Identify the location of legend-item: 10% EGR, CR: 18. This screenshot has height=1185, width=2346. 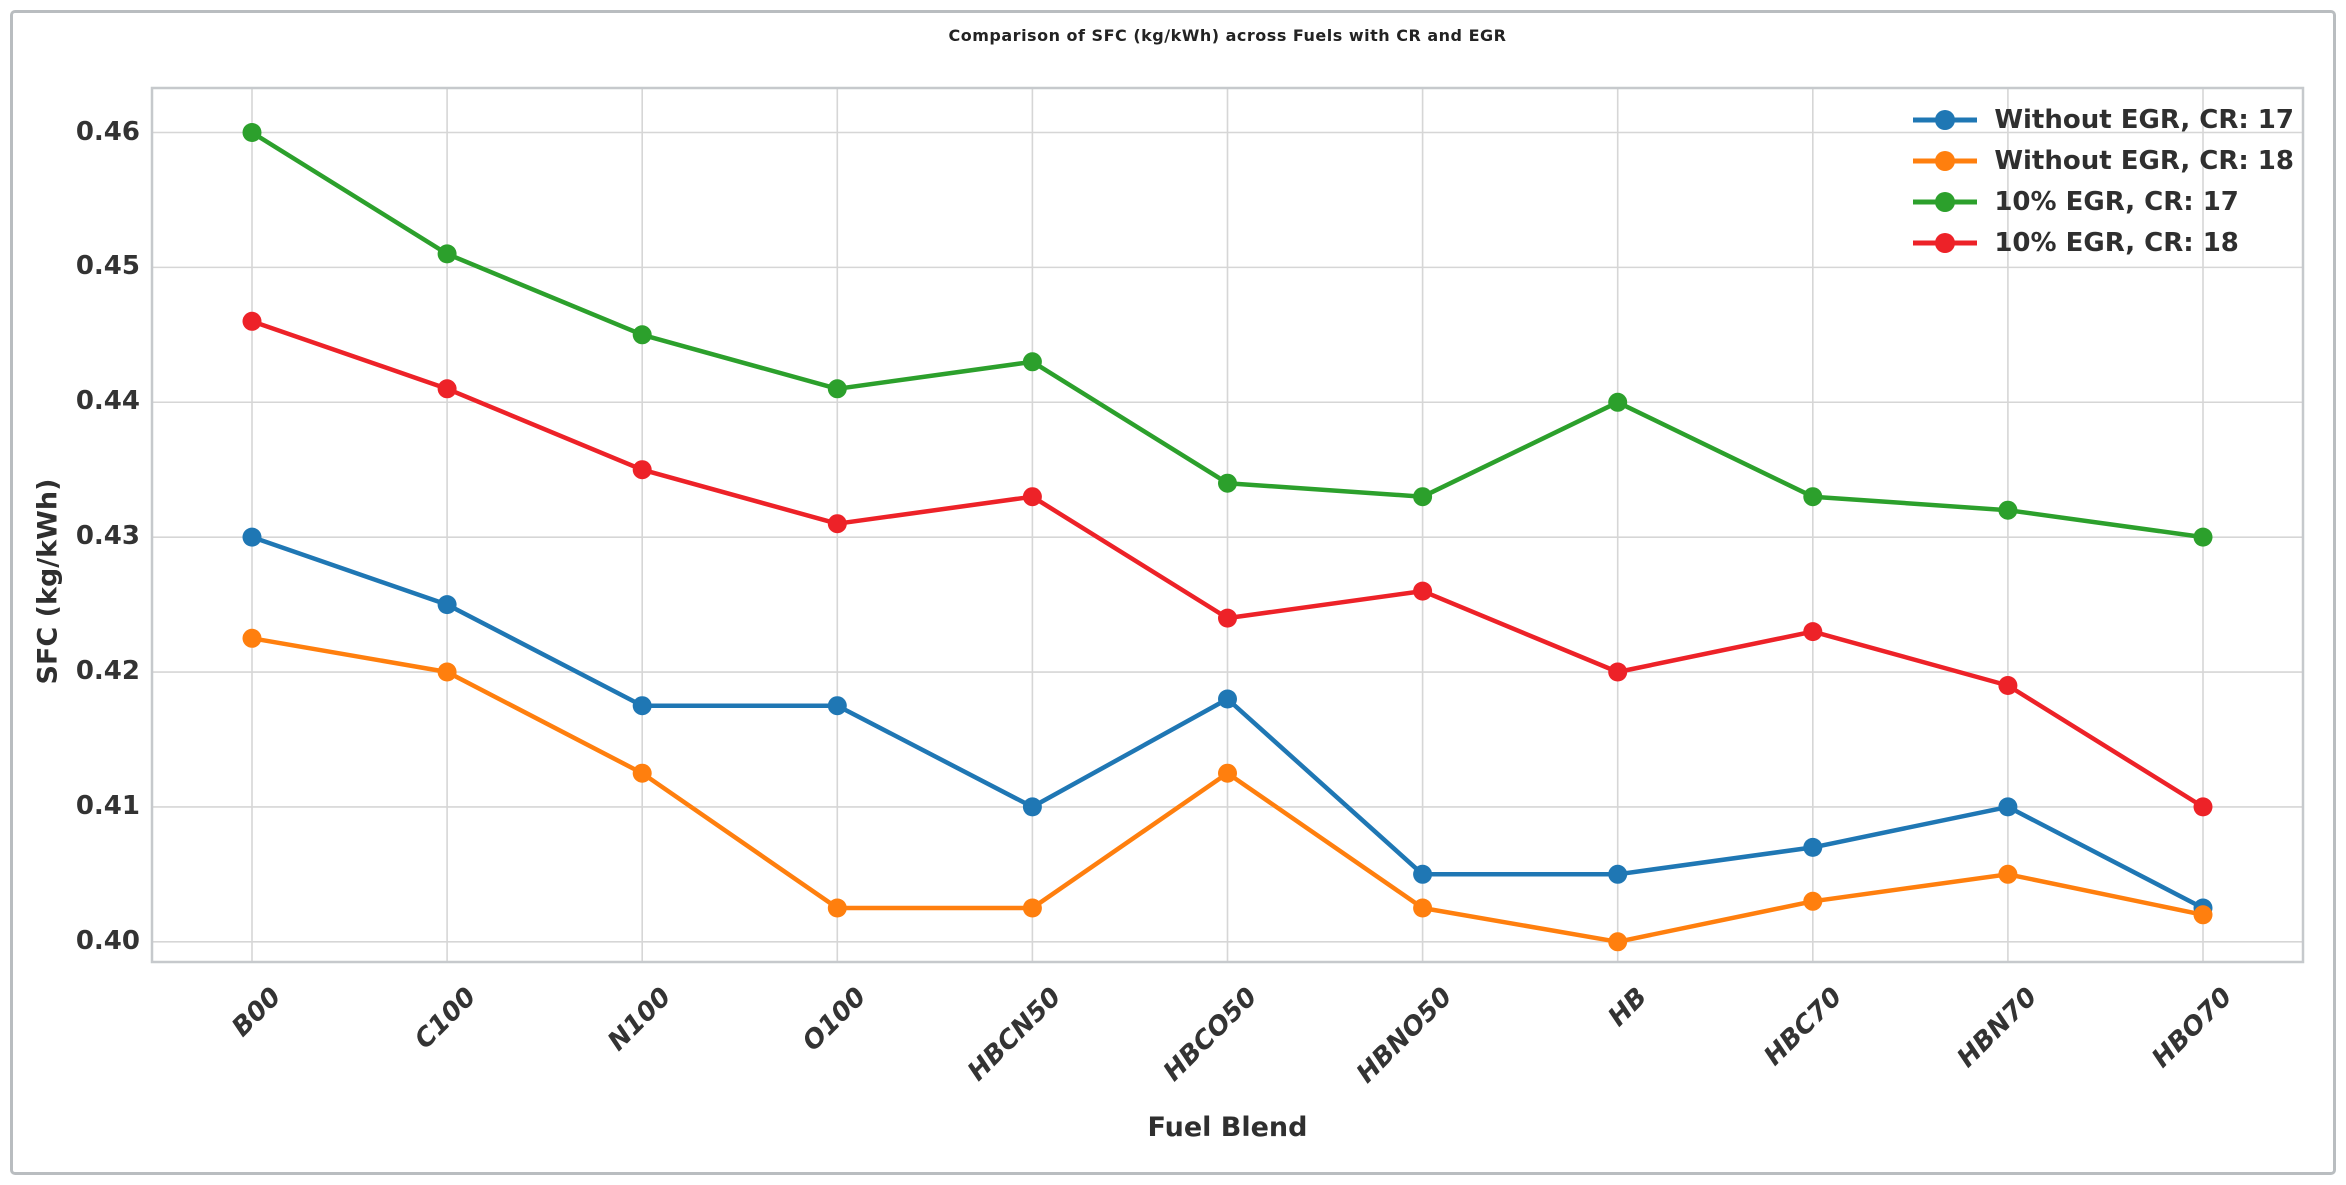
(2102, 243).